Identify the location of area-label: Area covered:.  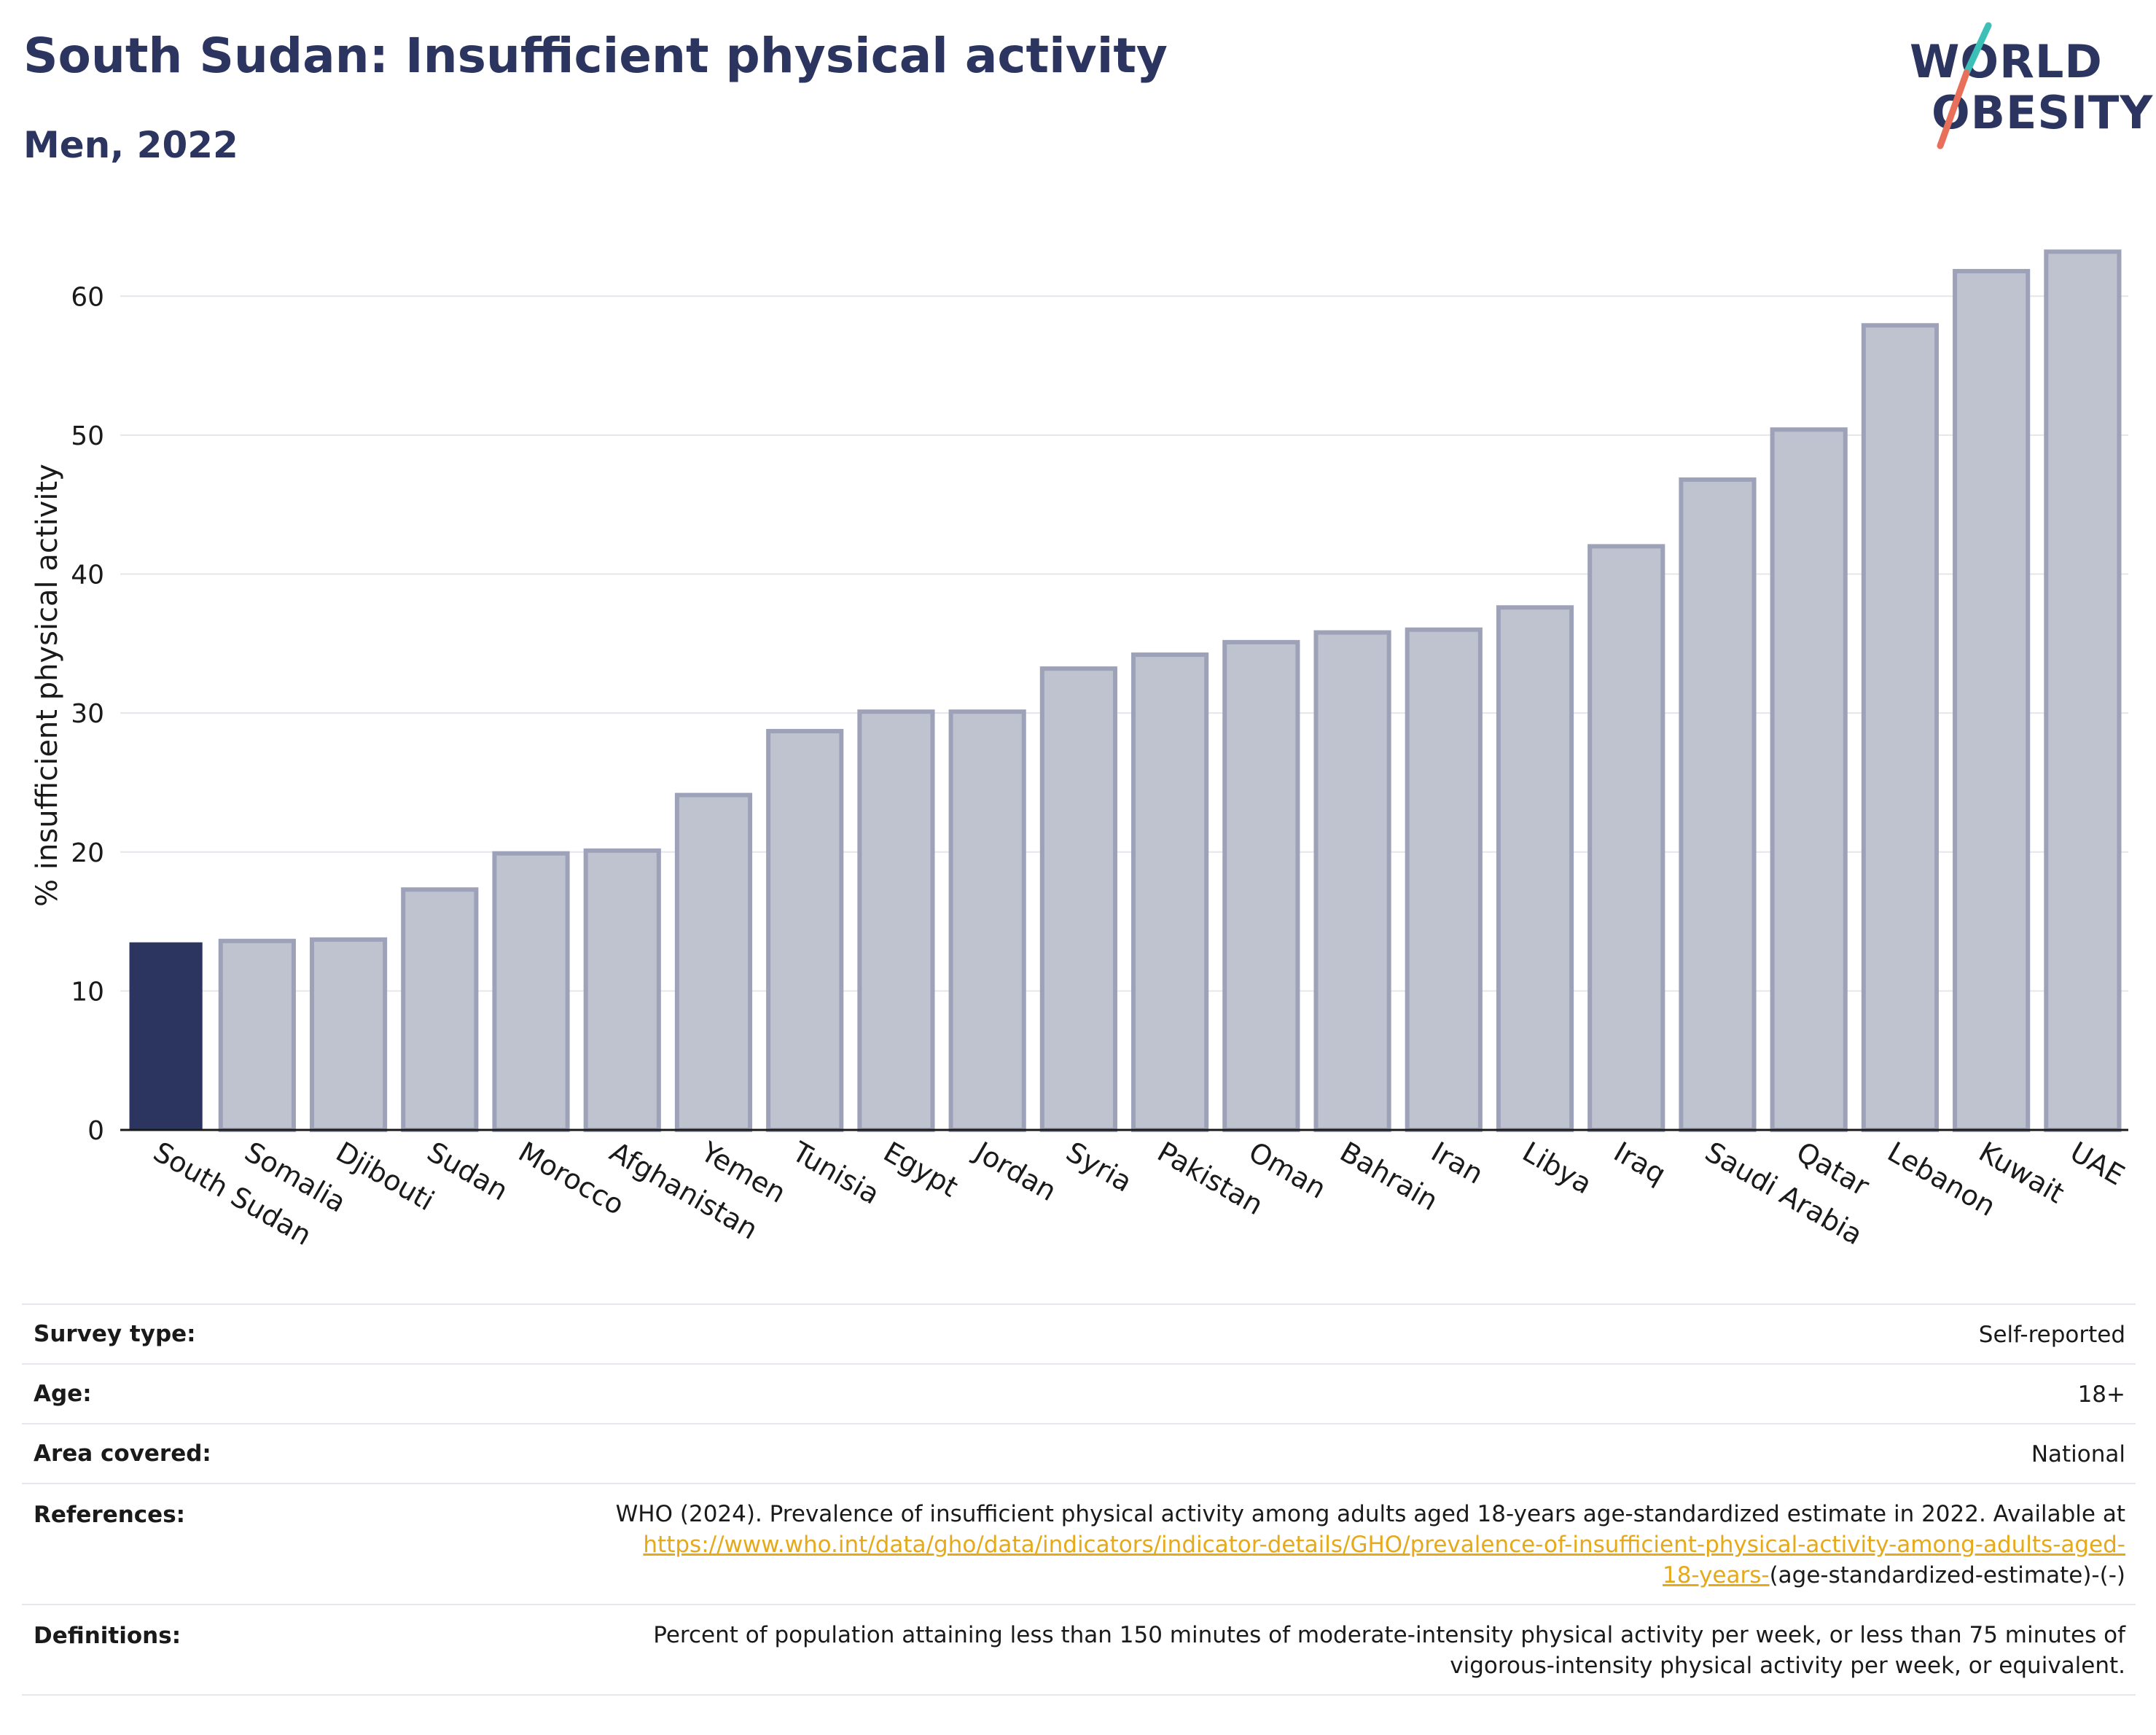
(123, 1453).